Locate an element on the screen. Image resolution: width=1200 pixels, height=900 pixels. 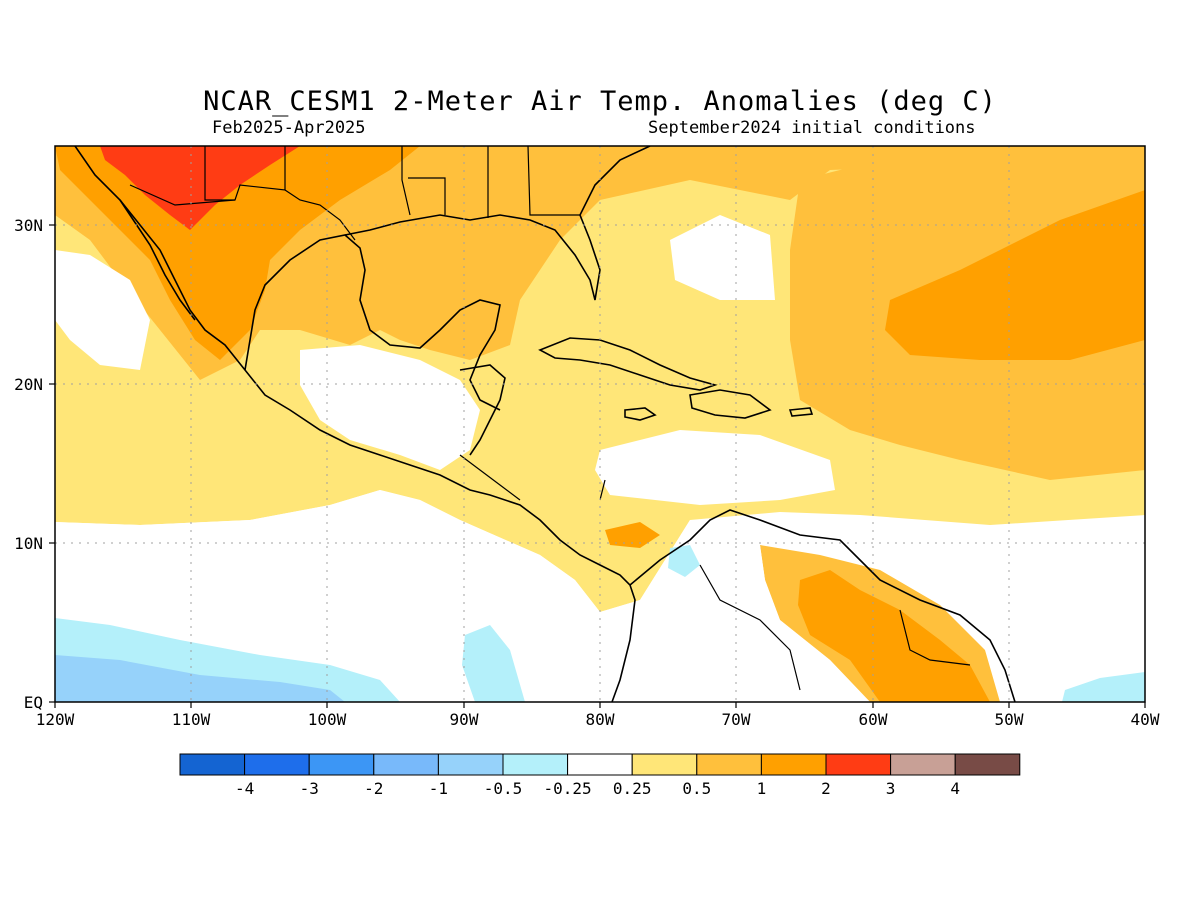
anomaly-region-lightblue-venezuela is located at coordinates (684, 561).